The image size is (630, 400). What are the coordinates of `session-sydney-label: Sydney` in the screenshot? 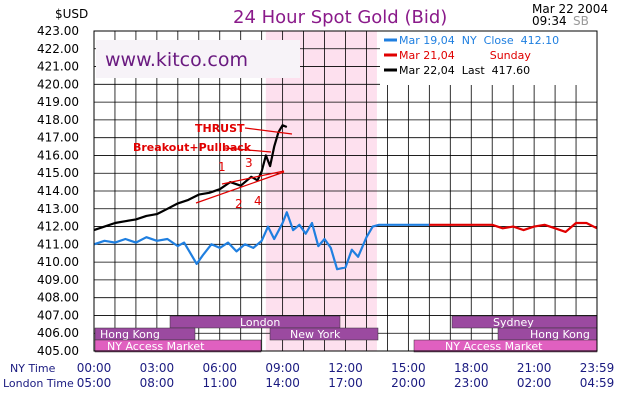 It's located at (513, 322).